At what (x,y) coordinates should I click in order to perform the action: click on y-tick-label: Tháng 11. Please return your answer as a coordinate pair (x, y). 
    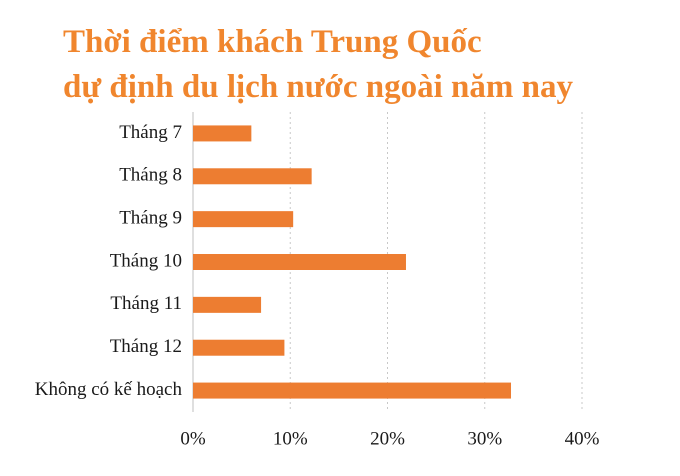
    Looking at the image, I should click on (146, 303).